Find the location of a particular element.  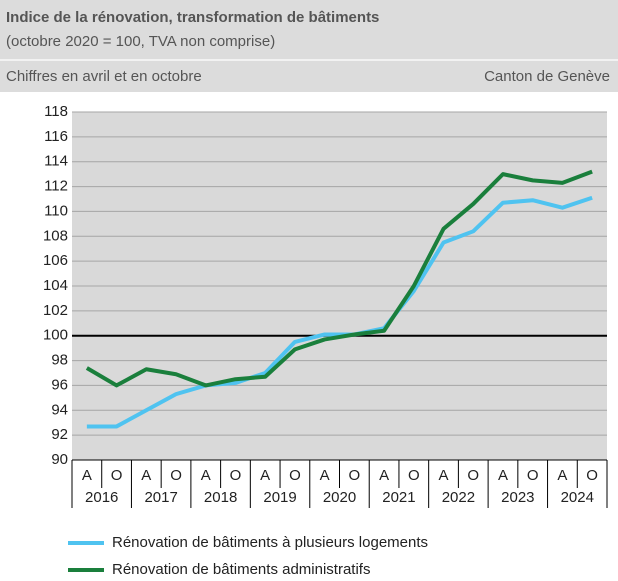

y-tick-label: 112 is located at coordinates (56, 186).